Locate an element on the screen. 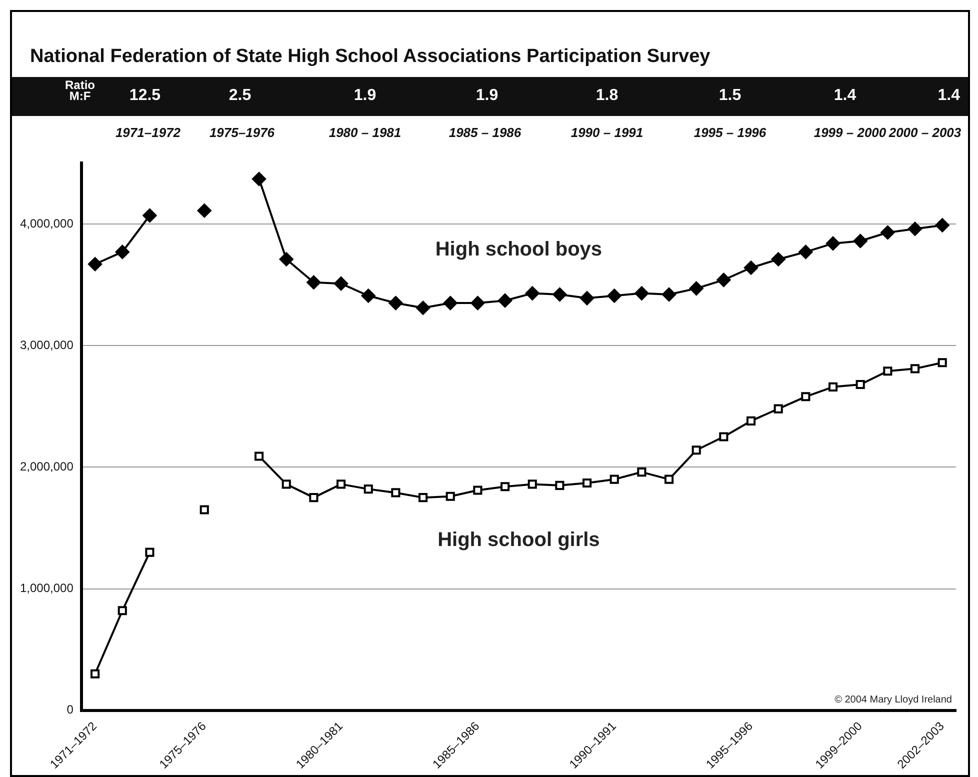  text: 1990 – 1991 is located at coordinates (607, 132).